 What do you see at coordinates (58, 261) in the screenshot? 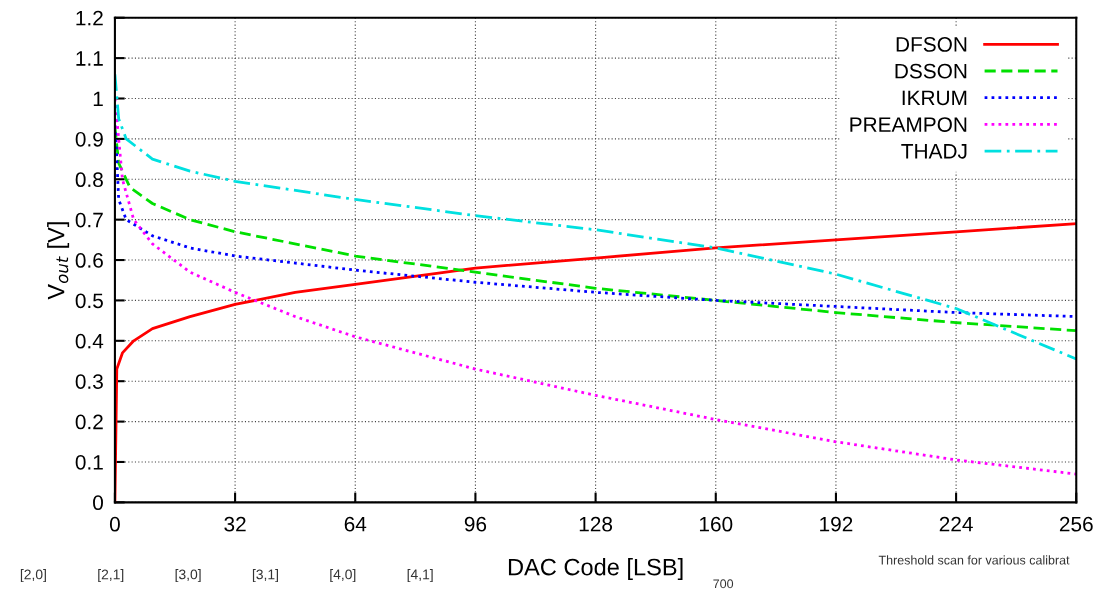
I see `y-axis-title: V$_{out}$ [V]` at bounding box center [58, 261].